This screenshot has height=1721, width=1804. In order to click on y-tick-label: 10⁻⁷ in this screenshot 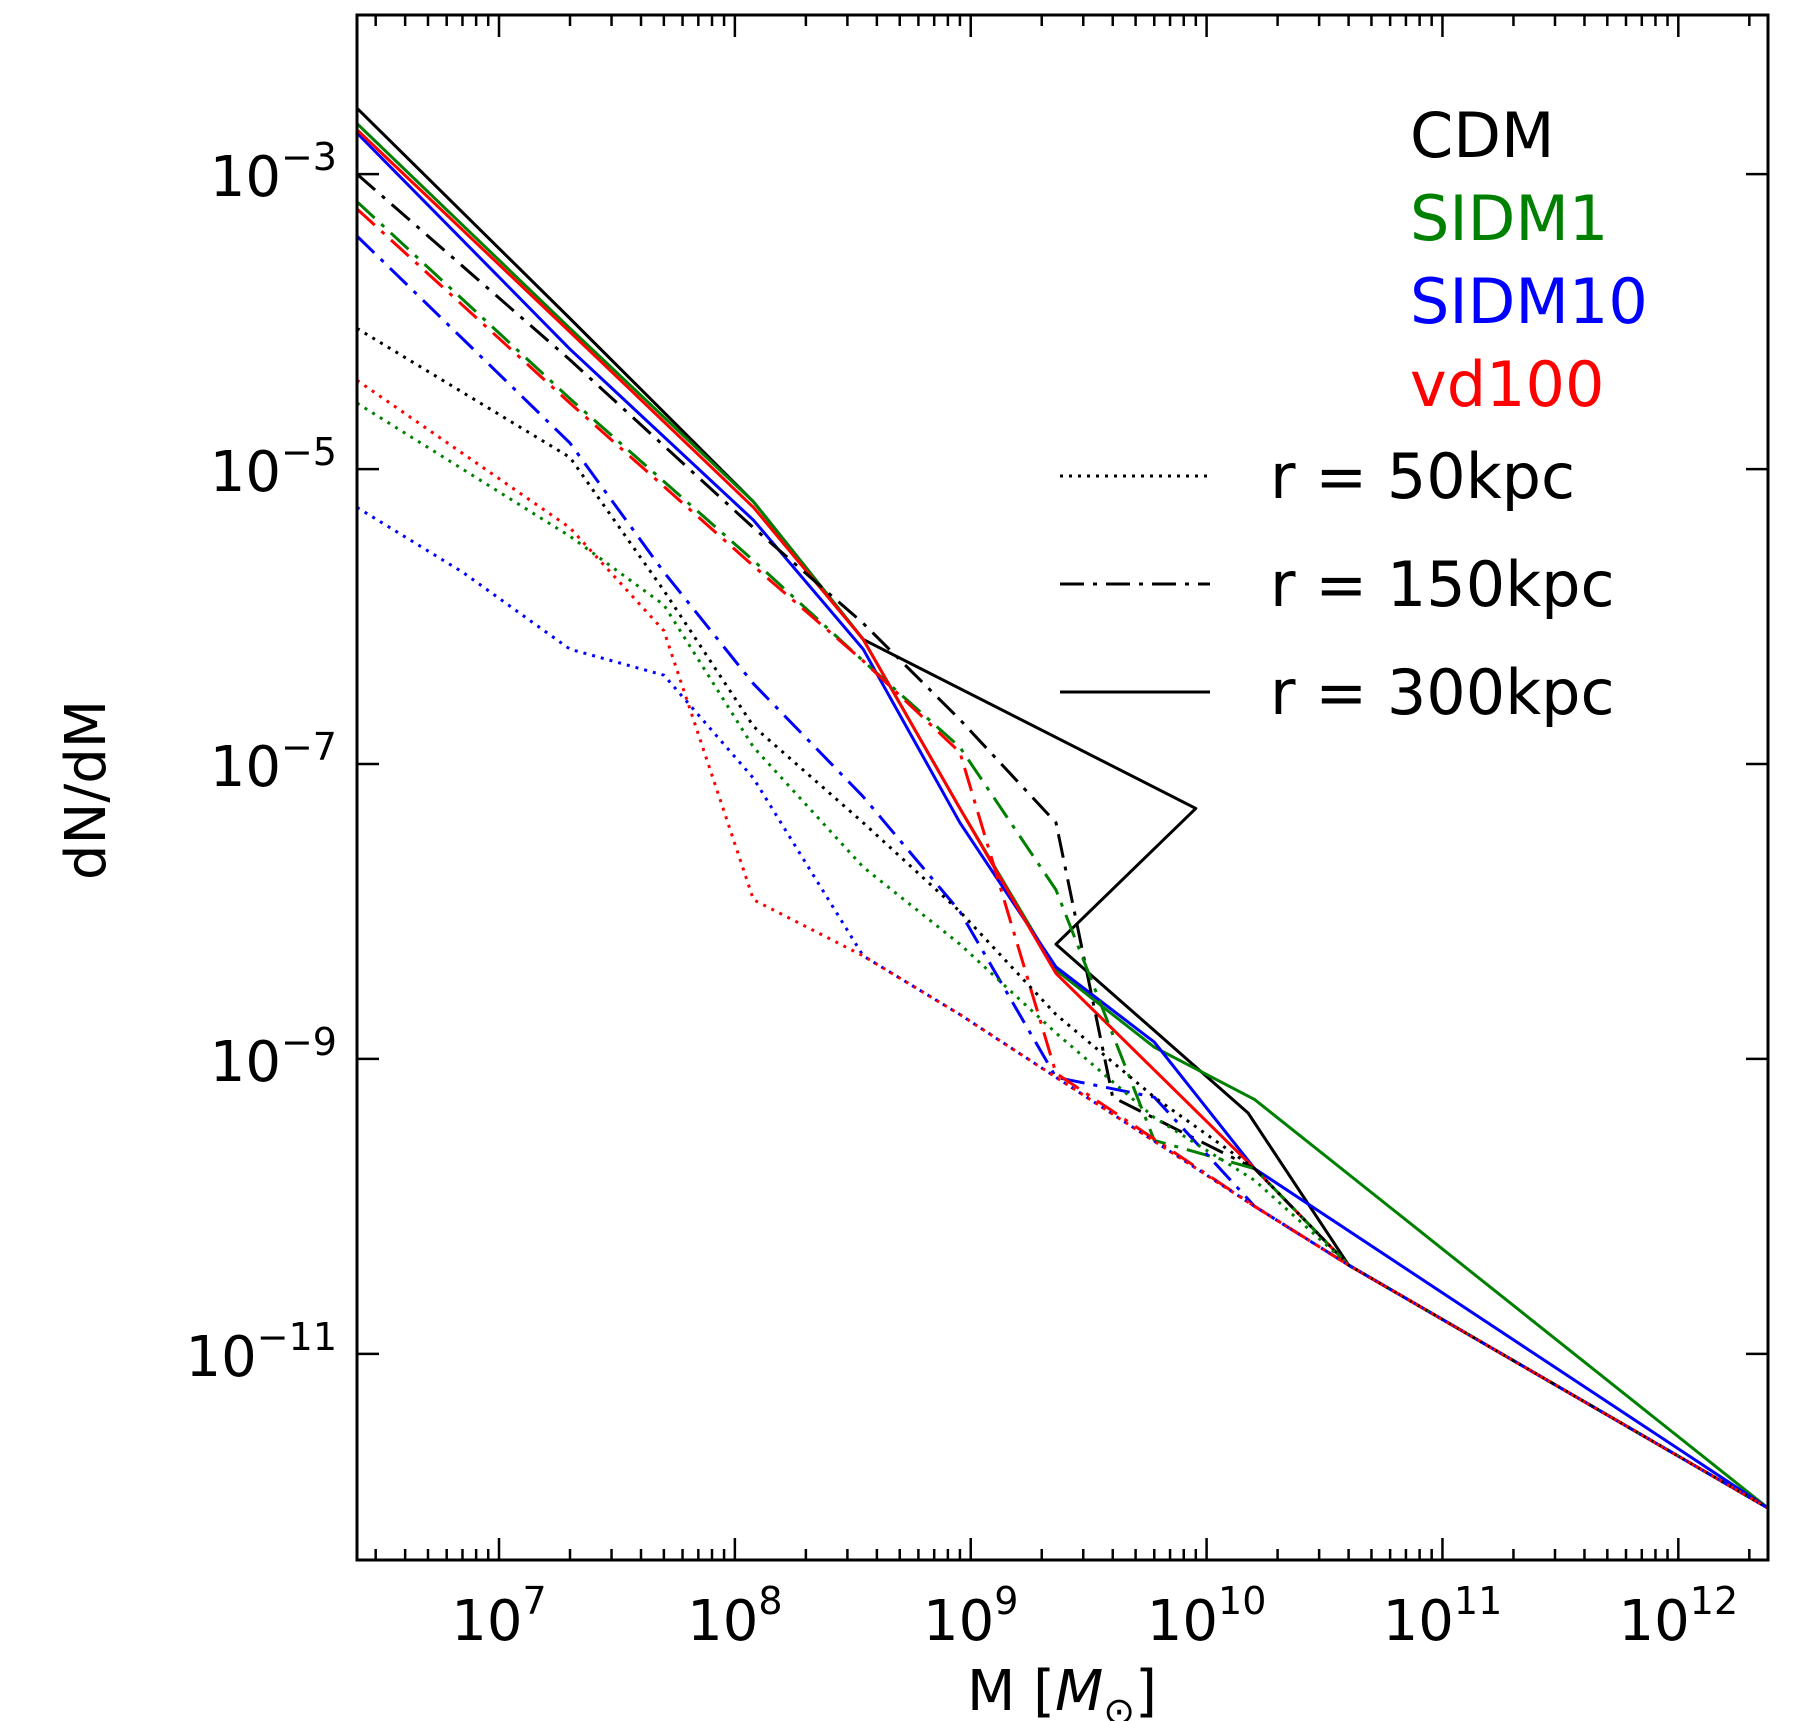, I will do `click(273, 762)`.